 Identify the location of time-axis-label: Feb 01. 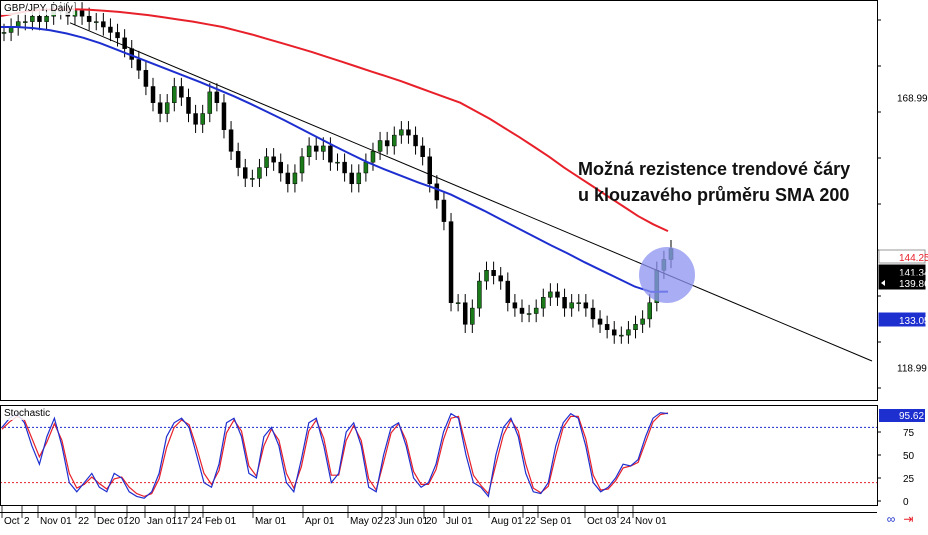
(221, 521).